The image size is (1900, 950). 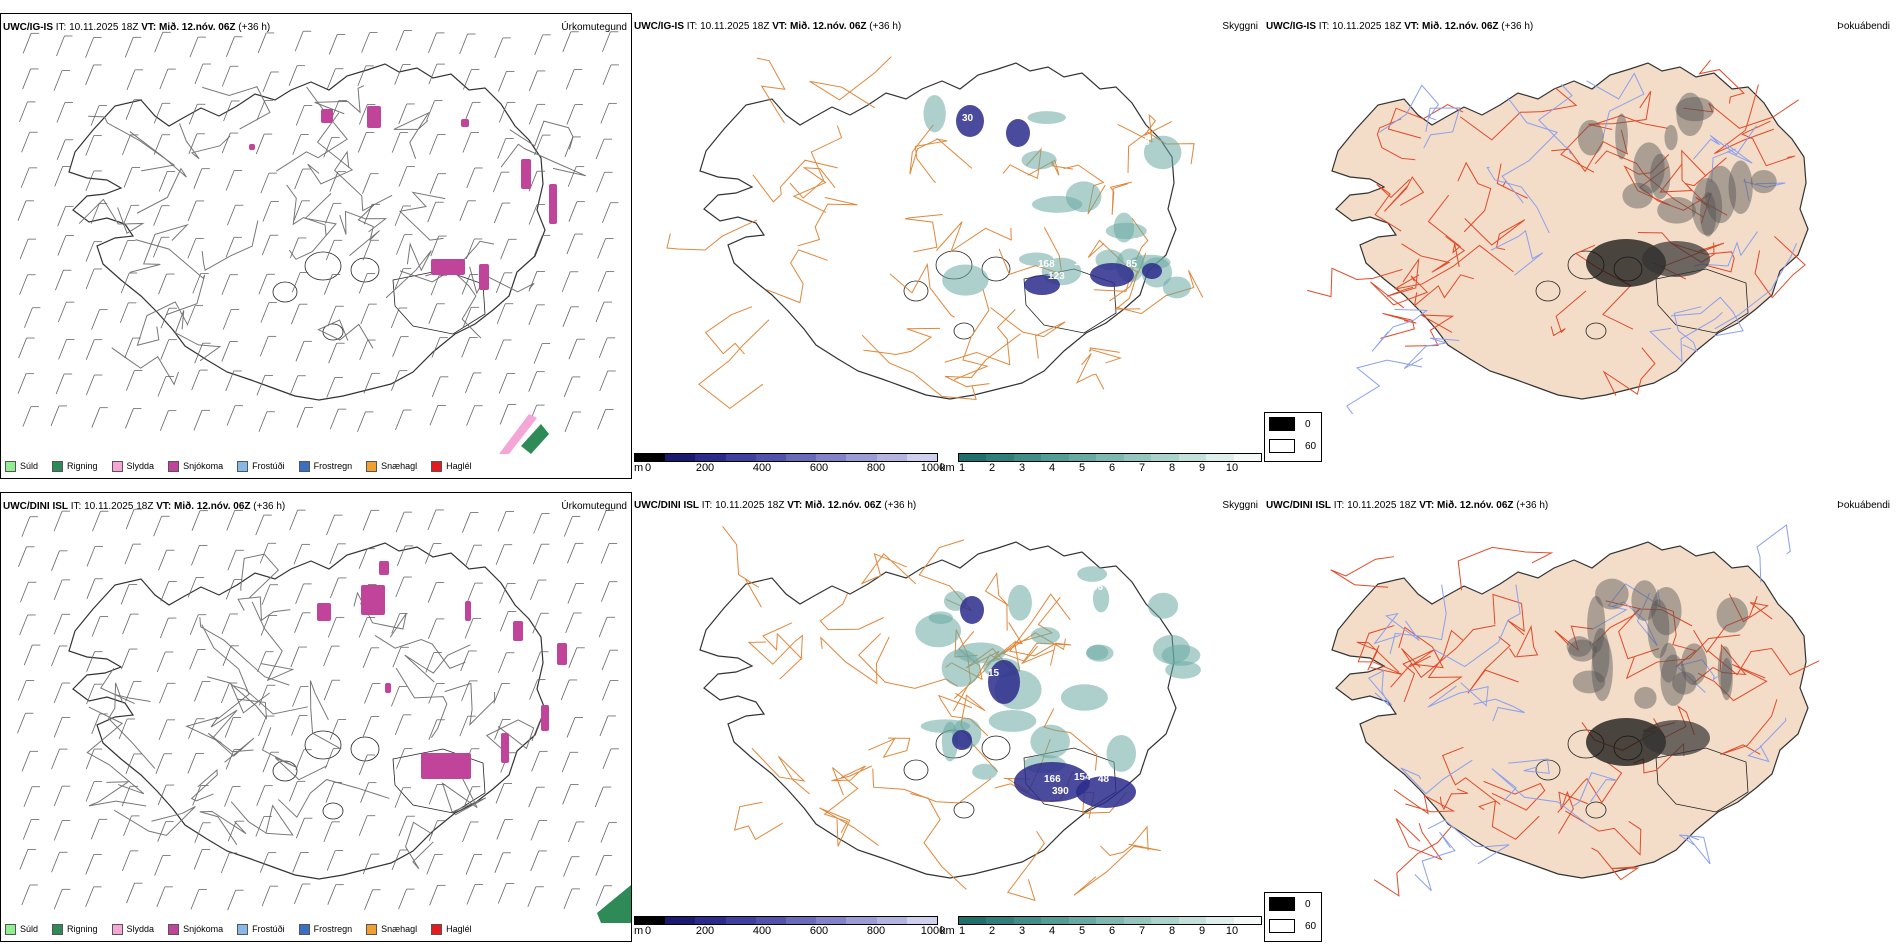 What do you see at coordinates (1052, 779) in the screenshot?
I see `visibility-value-label: 166` at bounding box center [1052, 779].